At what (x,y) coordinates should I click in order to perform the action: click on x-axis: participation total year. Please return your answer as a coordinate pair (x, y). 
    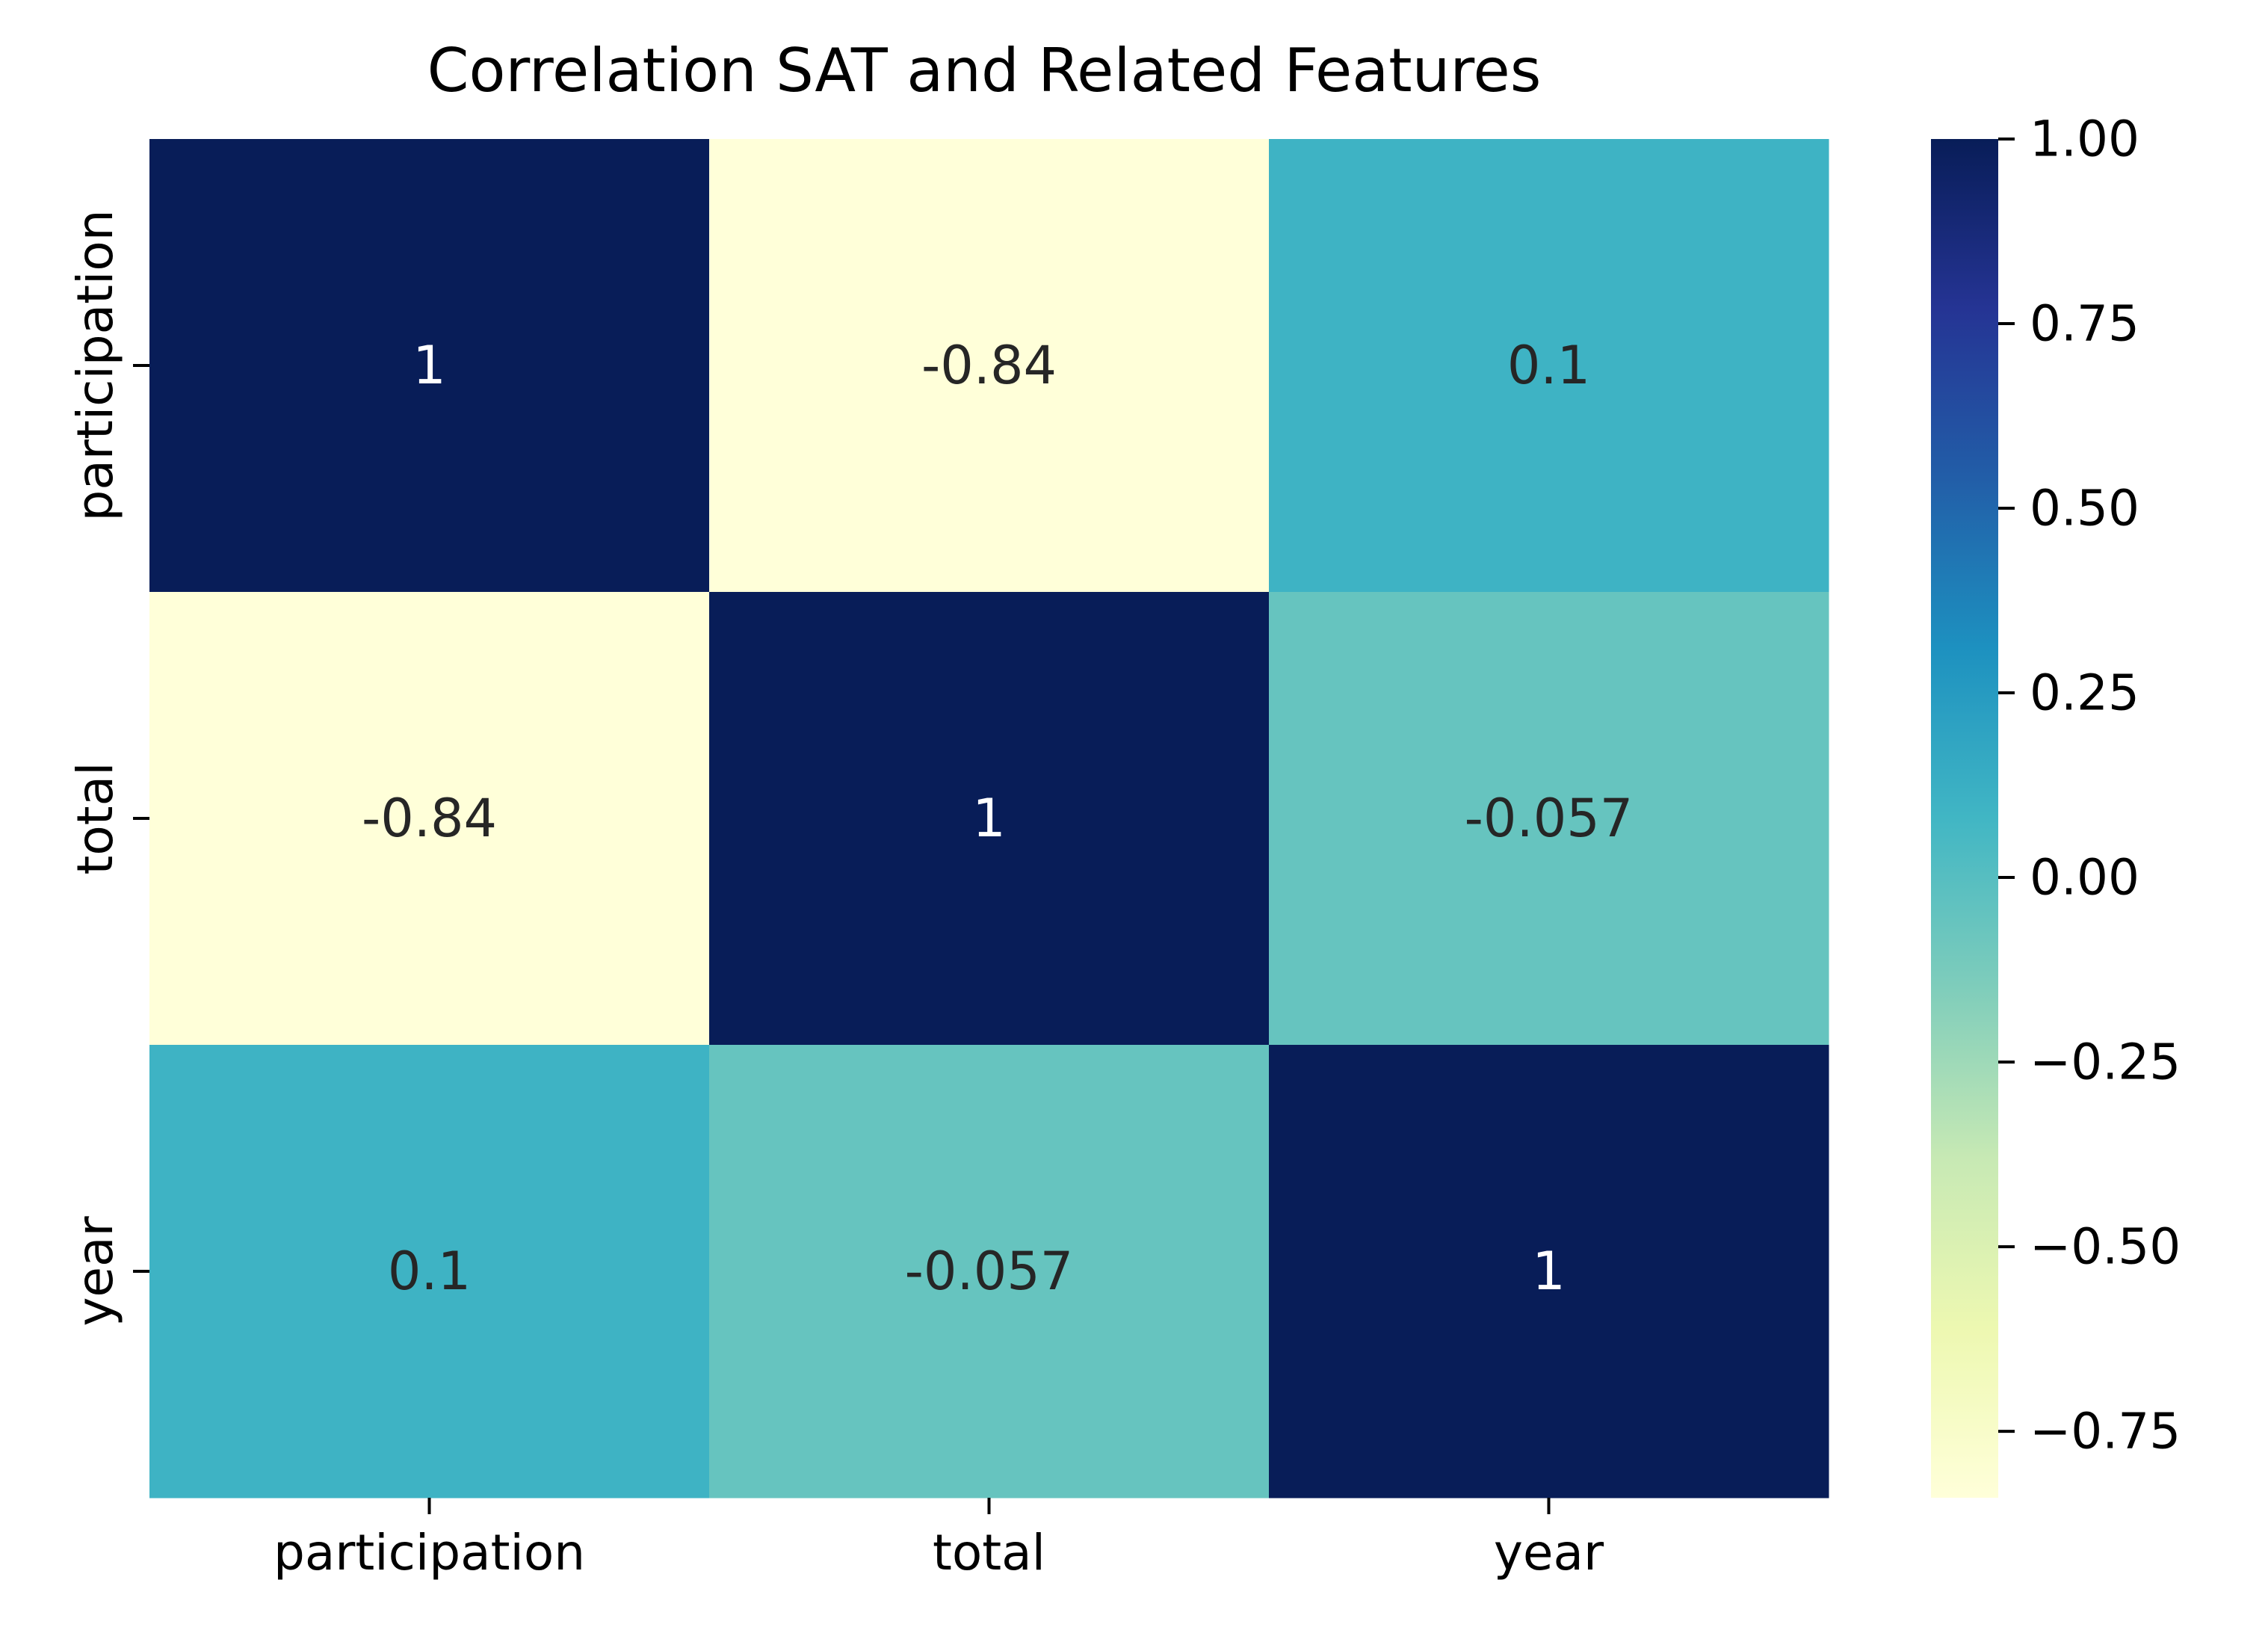
    Looking at the image, I should click on (939, 1539).